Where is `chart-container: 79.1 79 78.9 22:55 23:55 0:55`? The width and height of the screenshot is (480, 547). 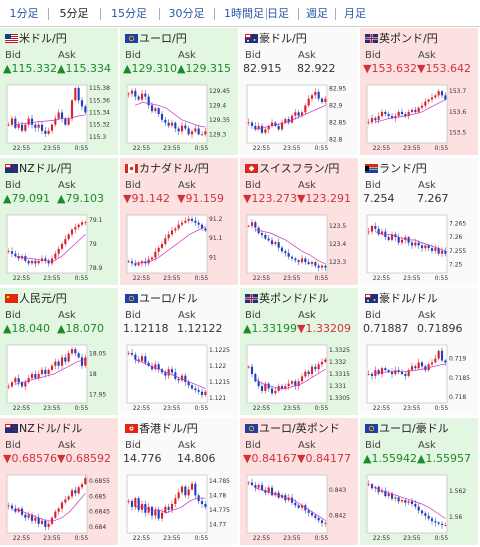 chart-container: 79.1 79 78.9 22:55 23:55 0:55 is located at coordinates (60, 247).